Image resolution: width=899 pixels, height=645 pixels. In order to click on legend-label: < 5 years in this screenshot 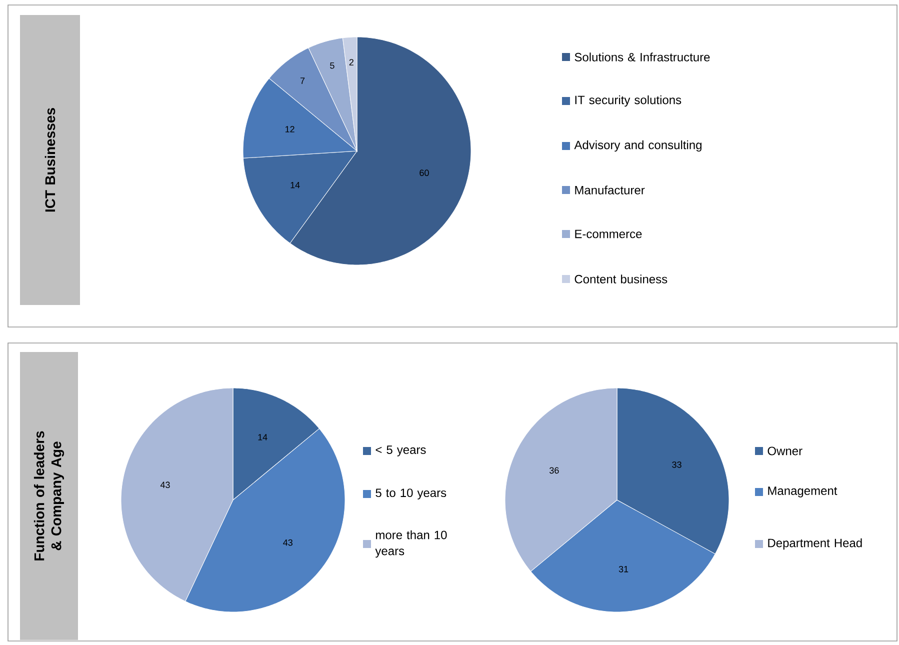, I will do `click(401, 451)`.